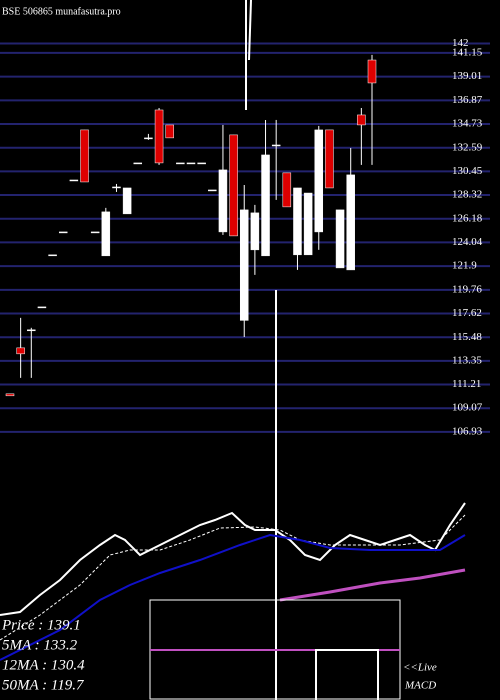 The width and height of the screenshot is (500, 700). Describe the element at coordinates (43, 685) in the screenshot. I see `annotation: 50MA : 119.7` at that location.